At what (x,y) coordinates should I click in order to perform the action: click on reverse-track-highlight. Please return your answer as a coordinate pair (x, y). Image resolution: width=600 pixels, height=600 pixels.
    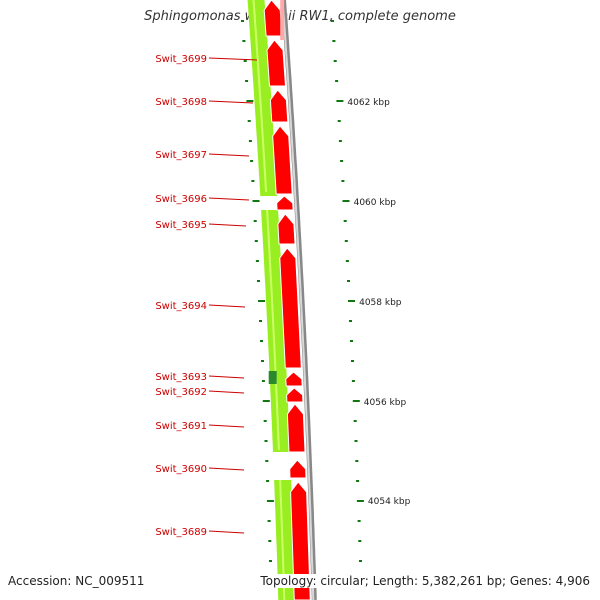
    Looking at the image, I should click on (282, 20).